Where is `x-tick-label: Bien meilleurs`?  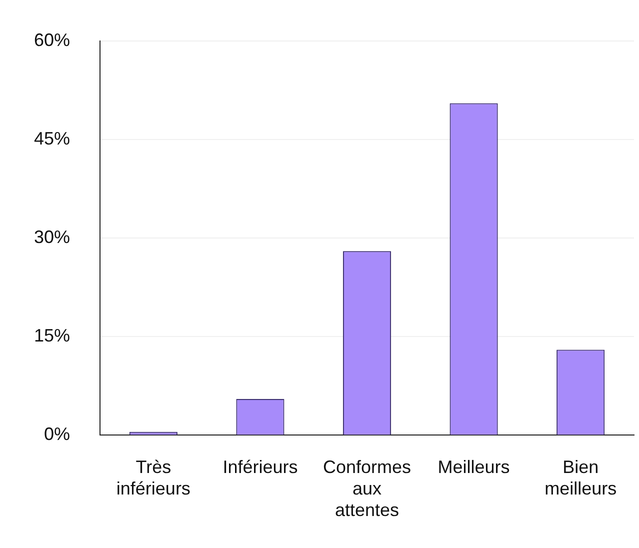
x-tick-label: Bien meilleurs is located at coordinates (580, 477).